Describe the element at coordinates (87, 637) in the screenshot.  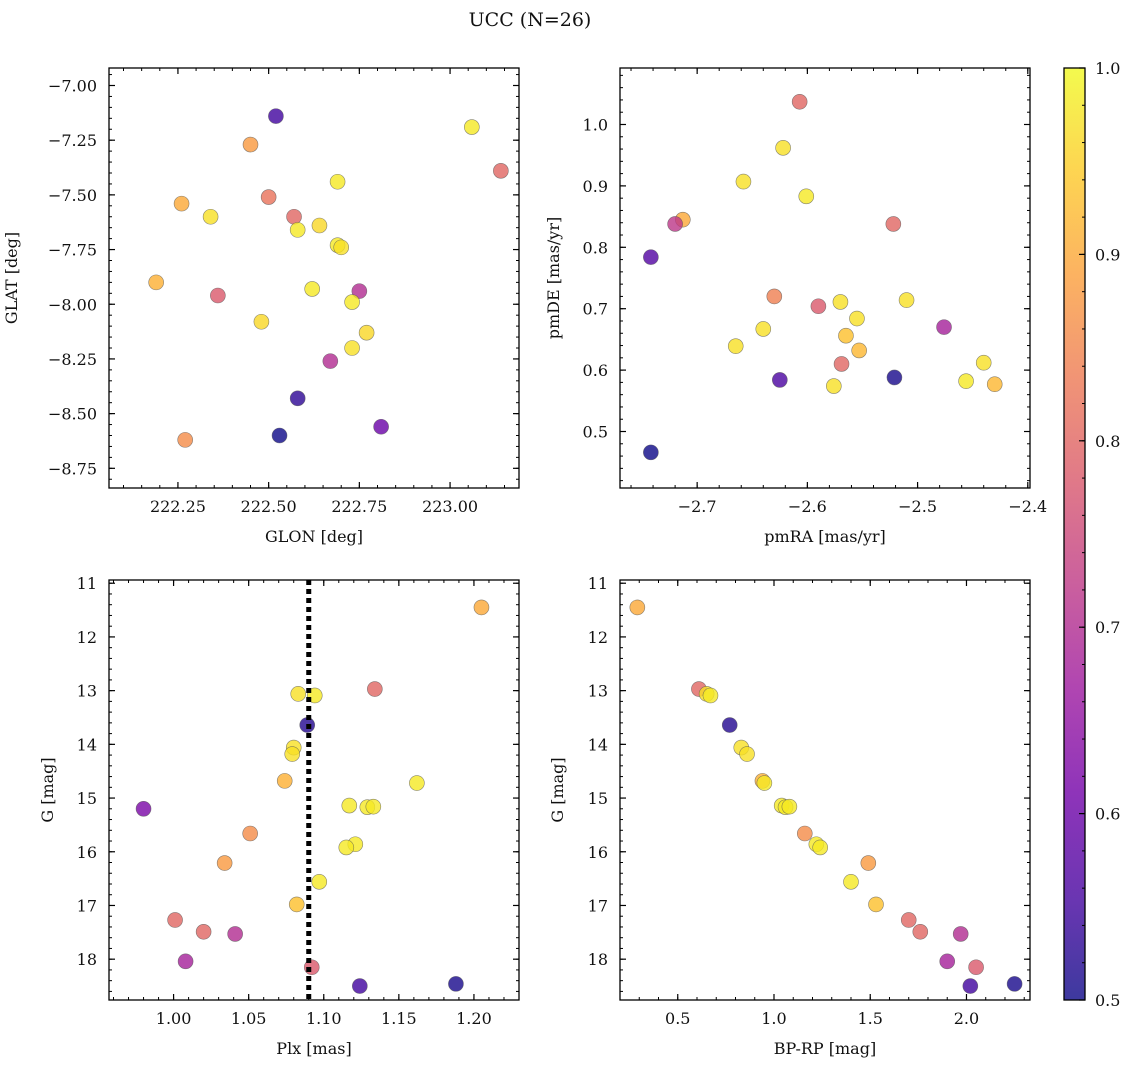
I see `y-tick-label: 12` at that location.